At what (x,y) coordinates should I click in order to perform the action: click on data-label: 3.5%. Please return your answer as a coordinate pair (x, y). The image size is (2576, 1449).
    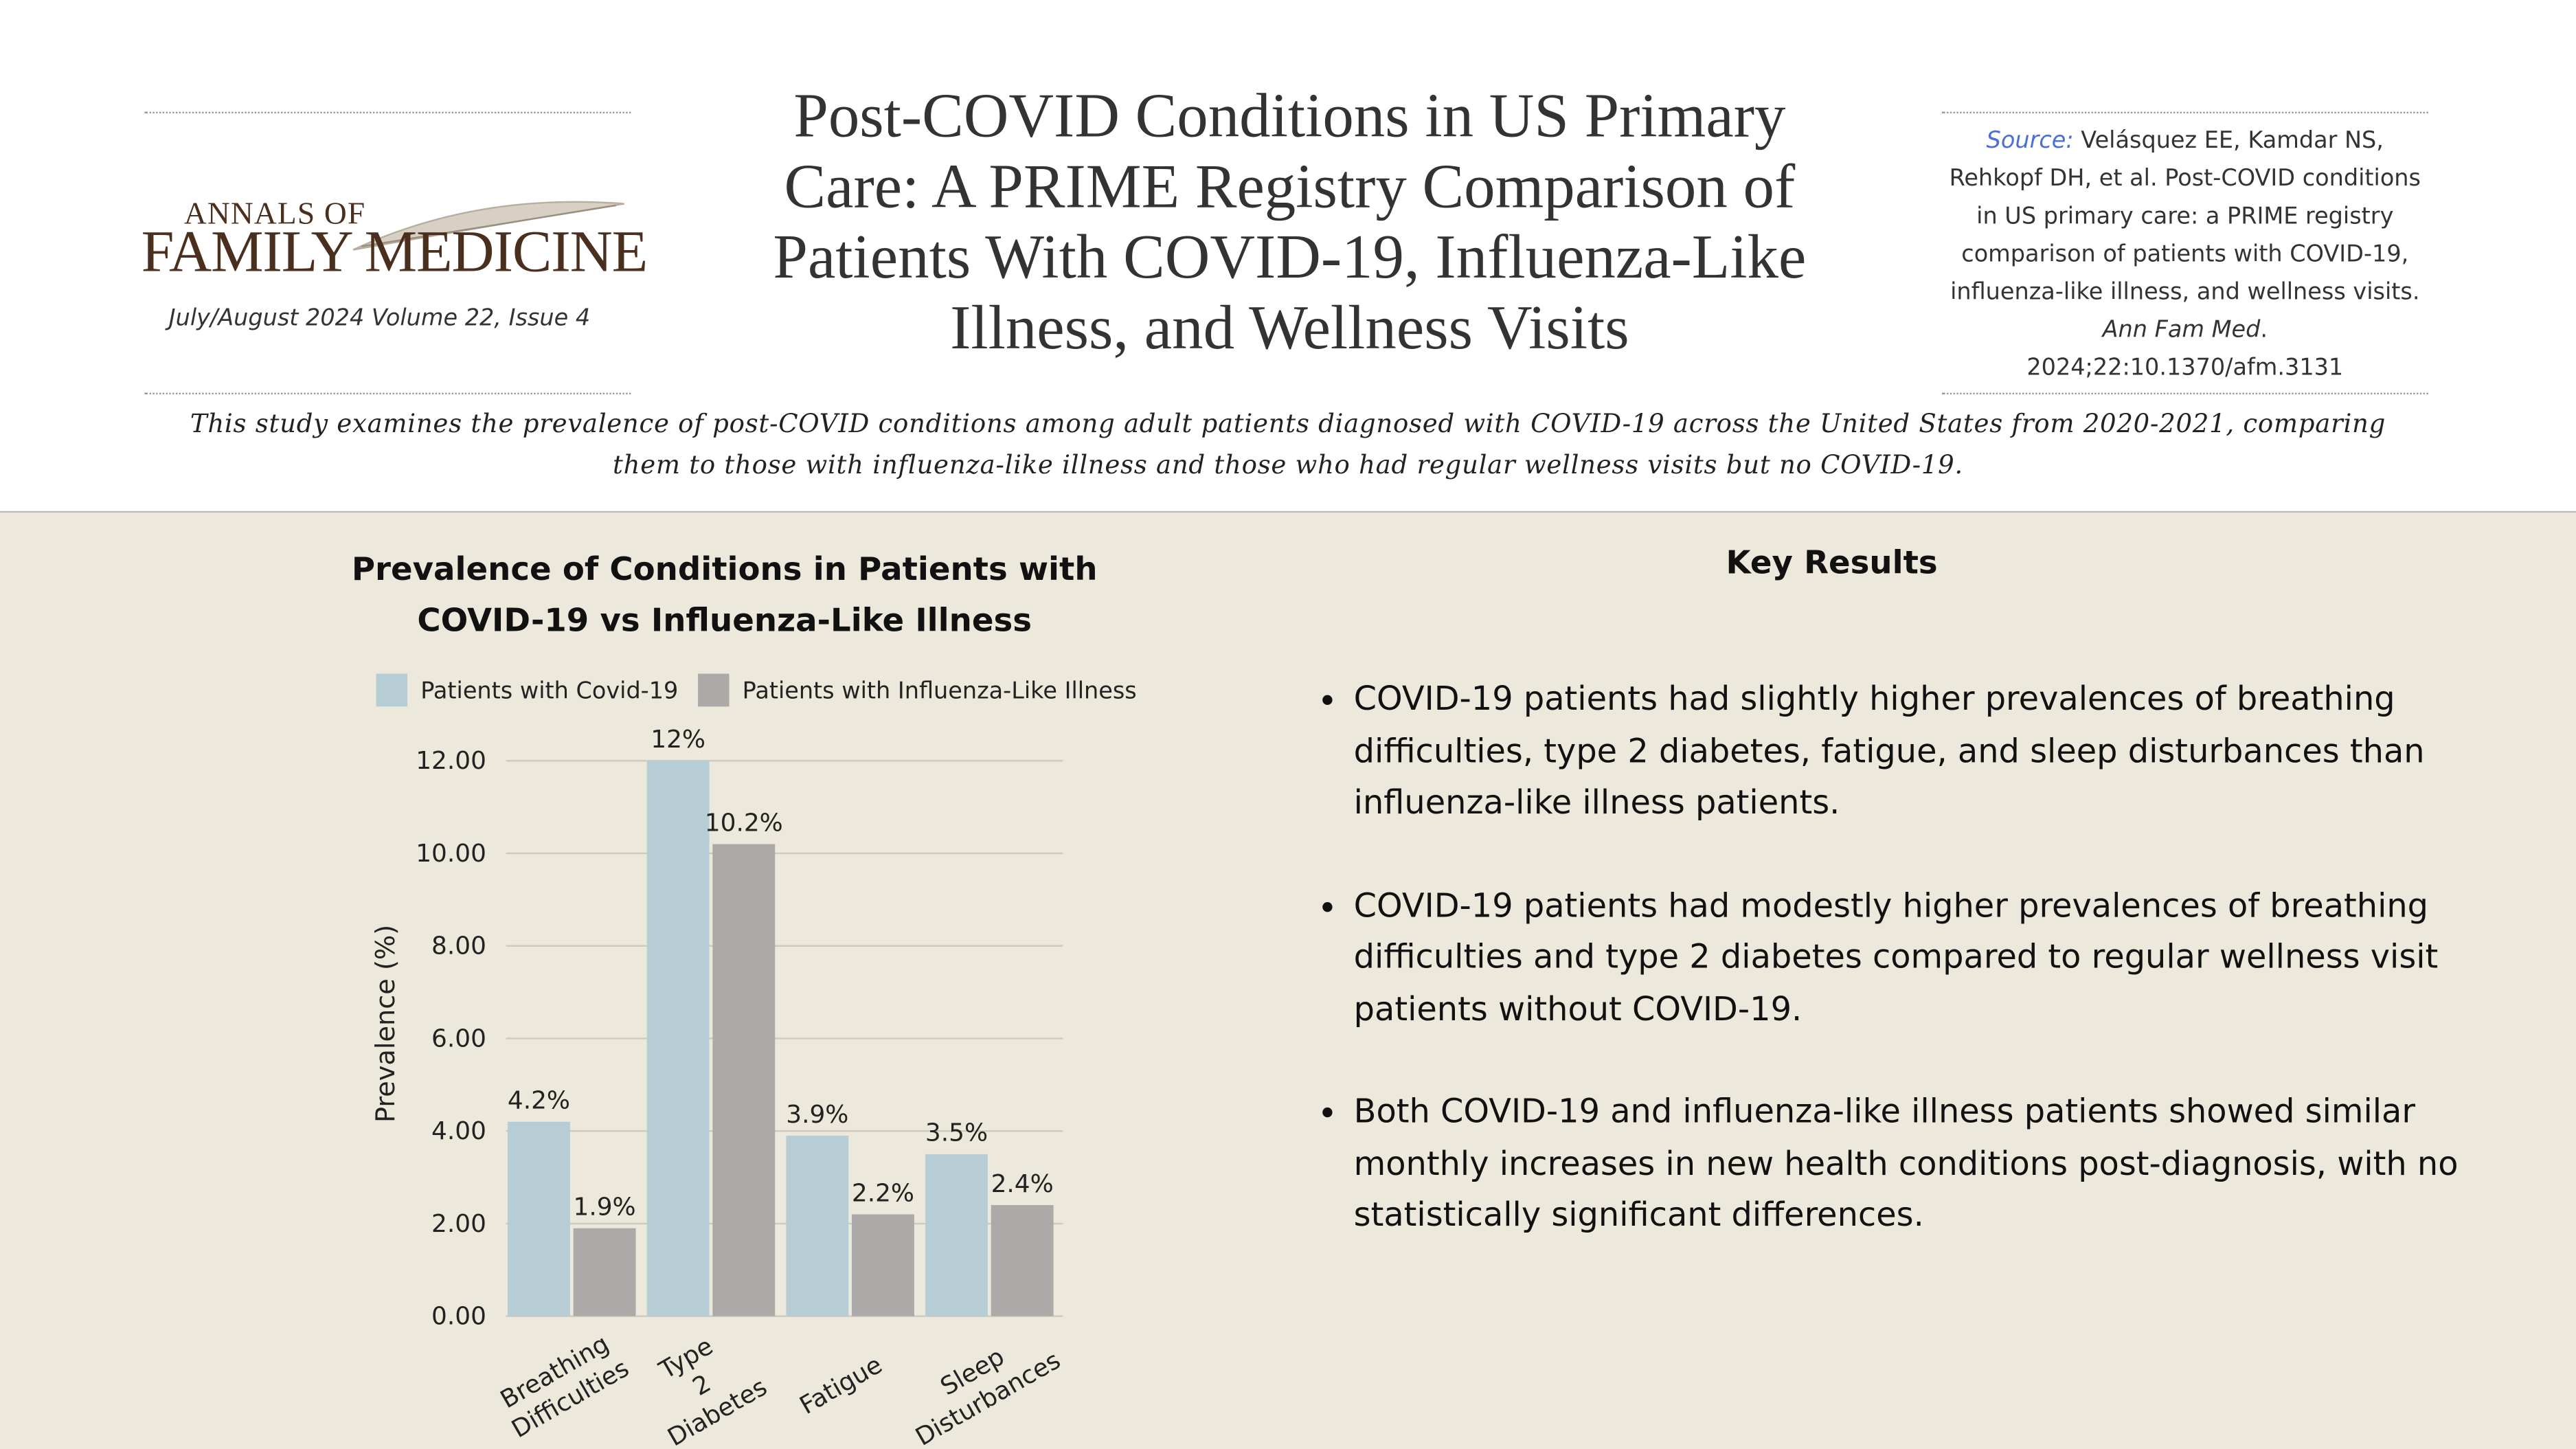
    Looking at the image, I should click on (956, 1133).